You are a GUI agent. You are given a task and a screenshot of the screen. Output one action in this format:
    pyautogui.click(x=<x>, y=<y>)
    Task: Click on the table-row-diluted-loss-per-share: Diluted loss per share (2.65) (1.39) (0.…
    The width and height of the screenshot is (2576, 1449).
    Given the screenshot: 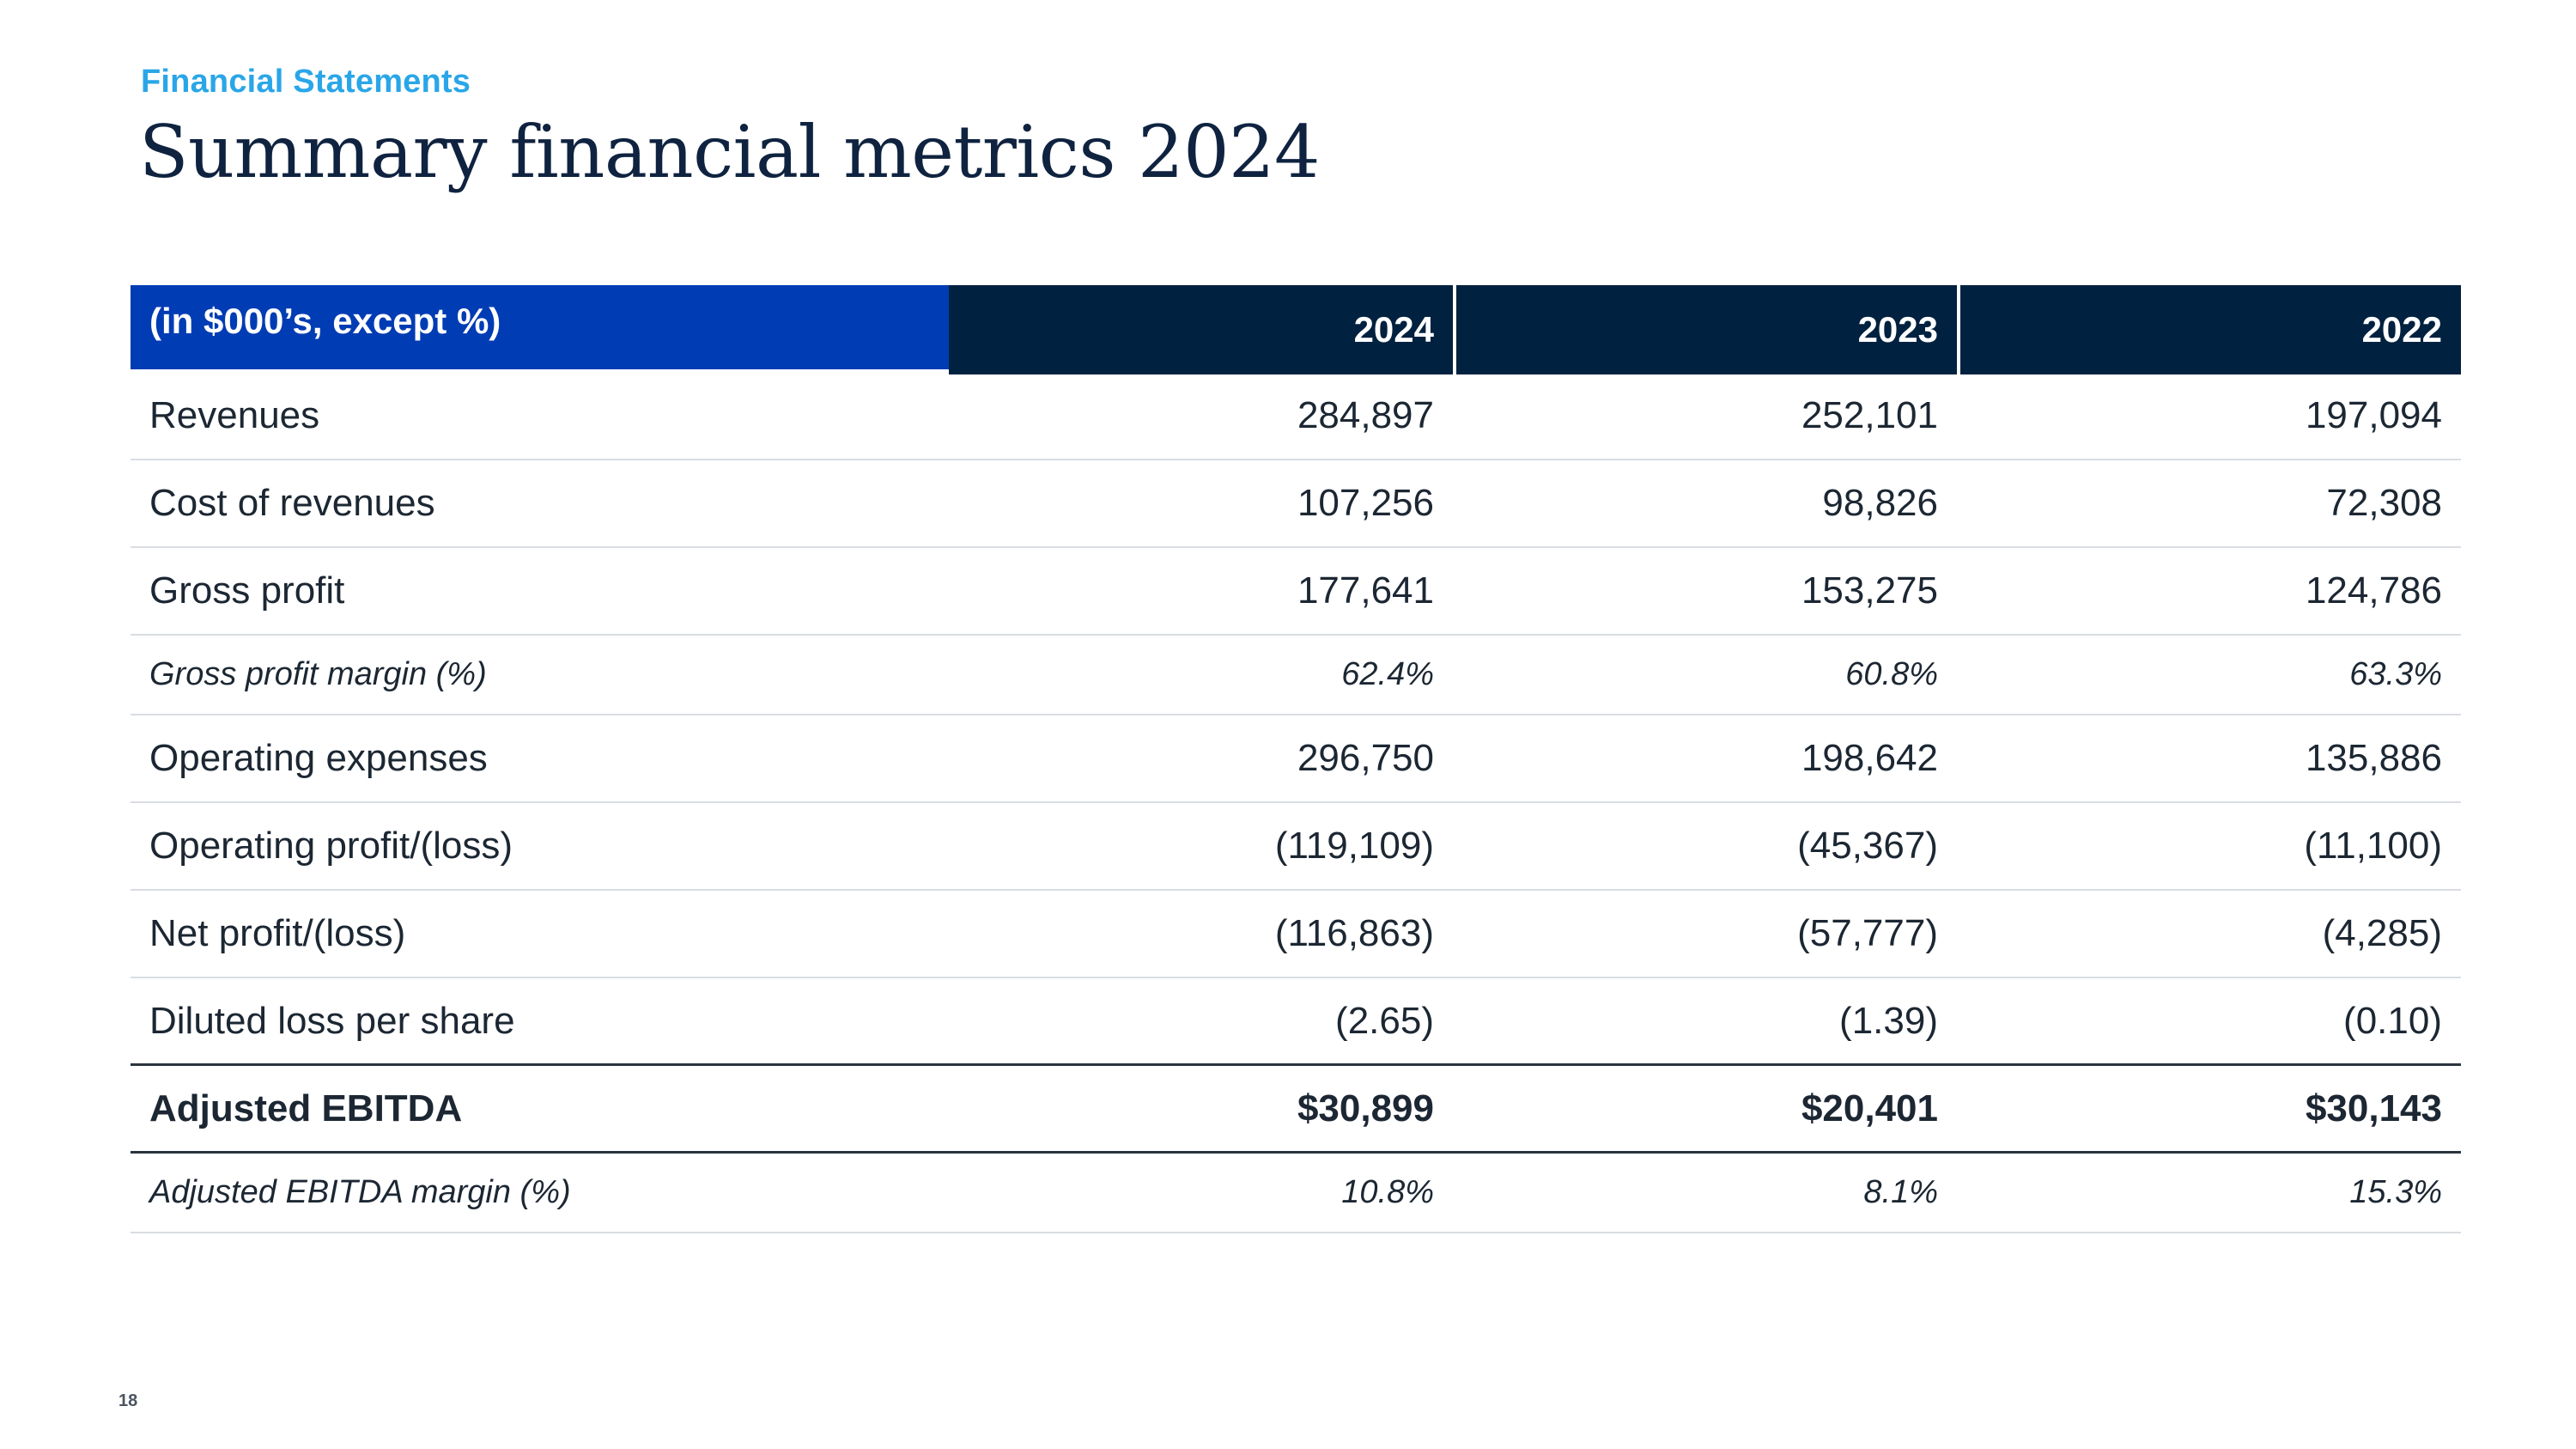 What is the action you would take?
    pyautogui.click(x=1296, y=1022)
    